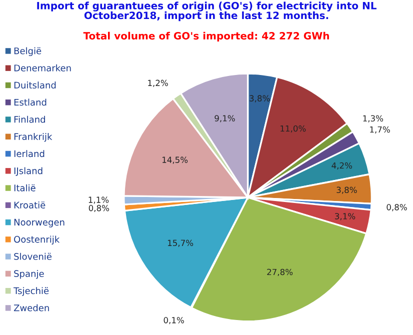 Image resolution: width=413 pixels, height=335 pixels. What do you see at coordinates (30, 204) in the screenshot?
I see `legend-label: Kroatië` at bounding box center [30, 204].